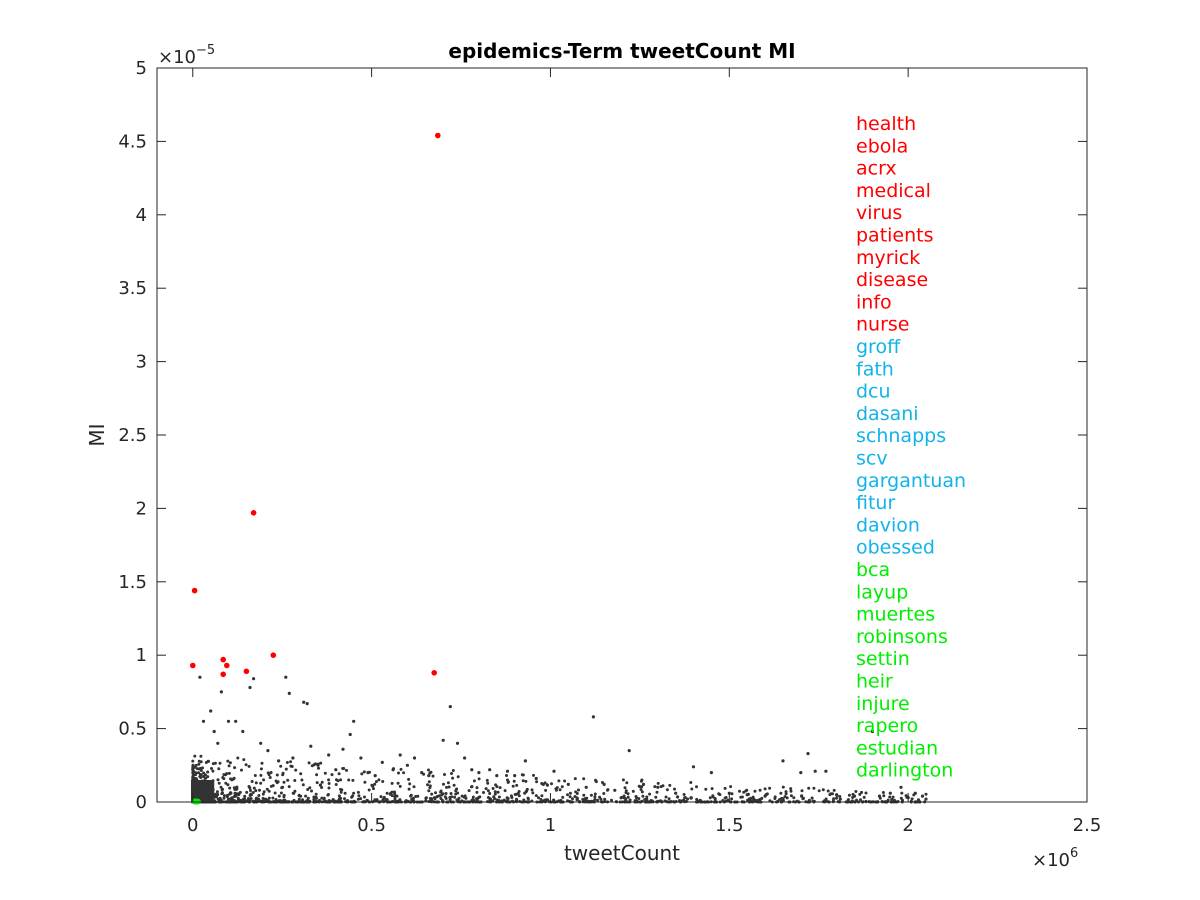  I want to click on term-label: fitur, so click(875, 503).